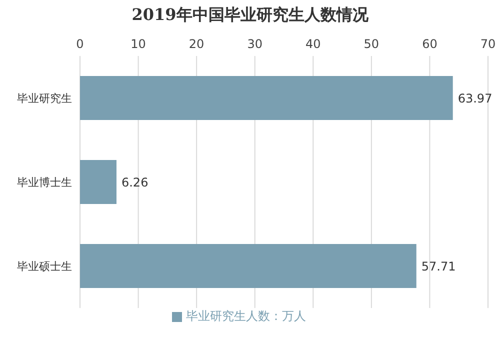 This screenshot has width=500, height=339. What do you see at coordinates (438, 266) in the screenshot?
I see `data-label: 57.71` at bounding box center [438, 266].